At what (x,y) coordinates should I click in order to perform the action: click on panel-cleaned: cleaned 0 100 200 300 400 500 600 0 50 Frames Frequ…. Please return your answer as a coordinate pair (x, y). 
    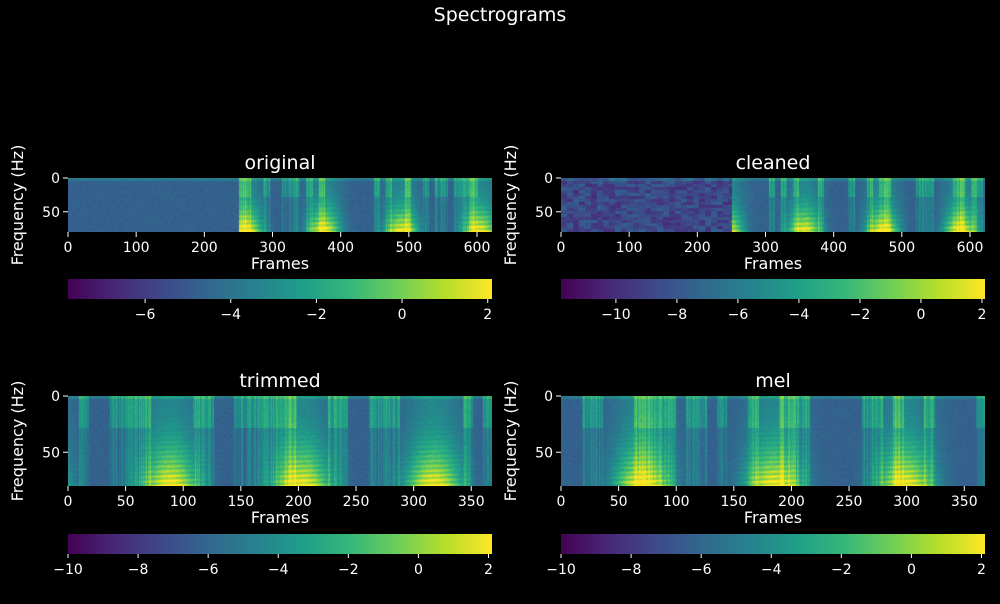
    Looking at the image, I should click on (743, 234).